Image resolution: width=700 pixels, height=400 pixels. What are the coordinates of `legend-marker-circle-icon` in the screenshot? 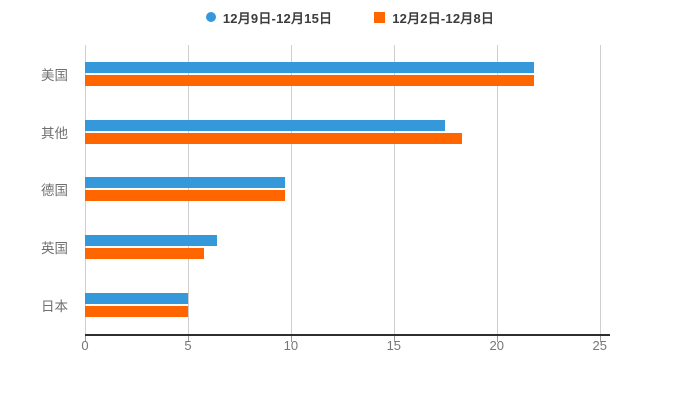 It's located at (210, 17).